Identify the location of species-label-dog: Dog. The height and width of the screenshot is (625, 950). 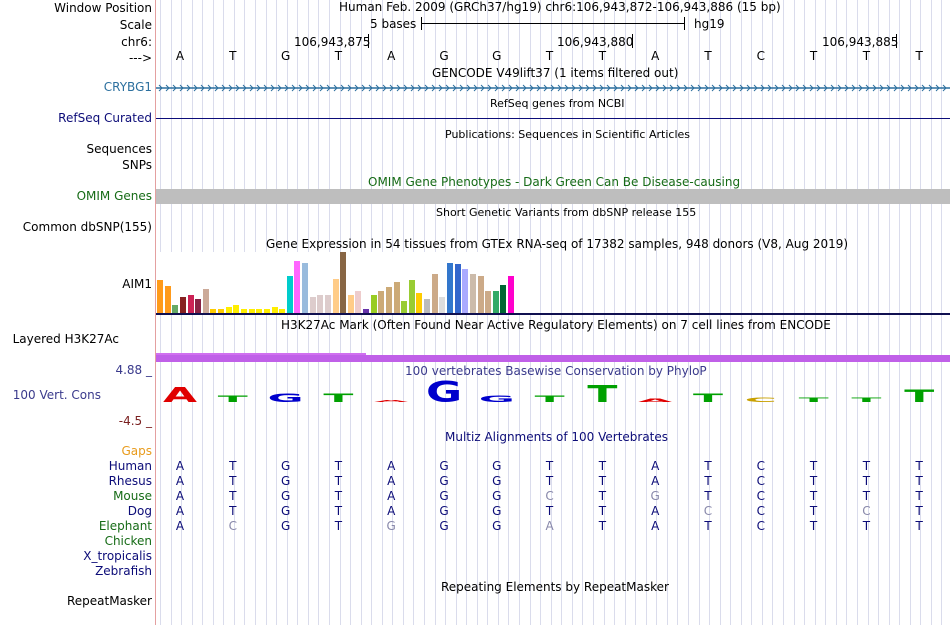
(139, 511).